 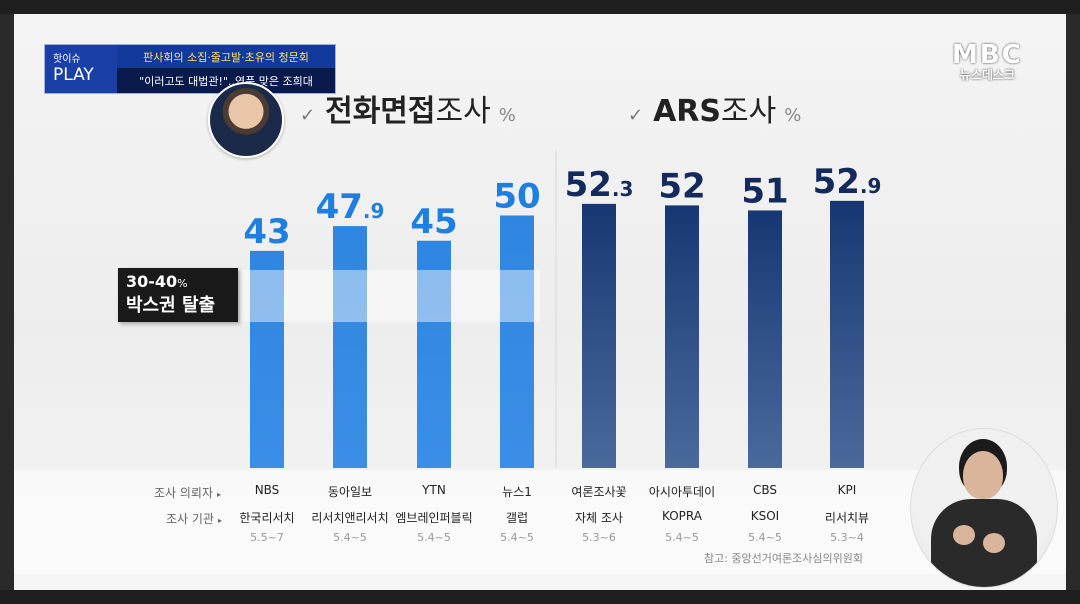 What do you see at coordinates (682, 336) in the screenshot?
I see `bar-아시아투데이` at bounding box center [682, 336].